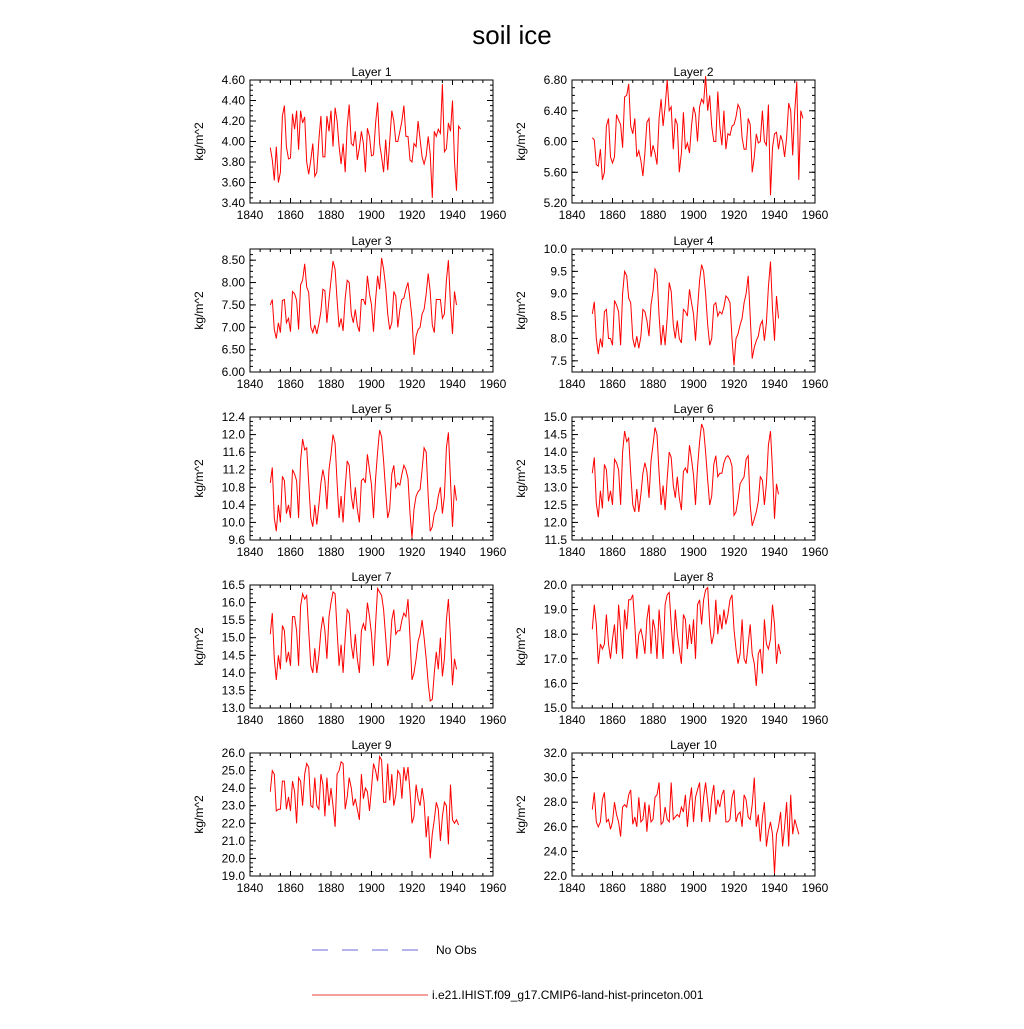 The height and width of the screenshot is (1029, 1024). What do you see at coordinates (556, 172) in the screenshot?
I see `y-tick-label: 5.60` at bounding box center [556, 172].